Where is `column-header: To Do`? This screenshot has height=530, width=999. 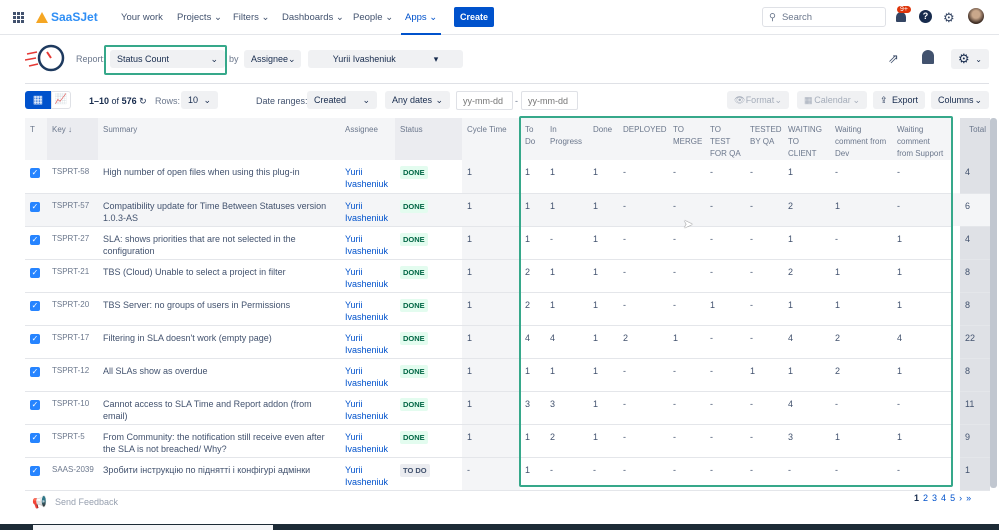 column-header: To Do is located at coordinates (532, 139).